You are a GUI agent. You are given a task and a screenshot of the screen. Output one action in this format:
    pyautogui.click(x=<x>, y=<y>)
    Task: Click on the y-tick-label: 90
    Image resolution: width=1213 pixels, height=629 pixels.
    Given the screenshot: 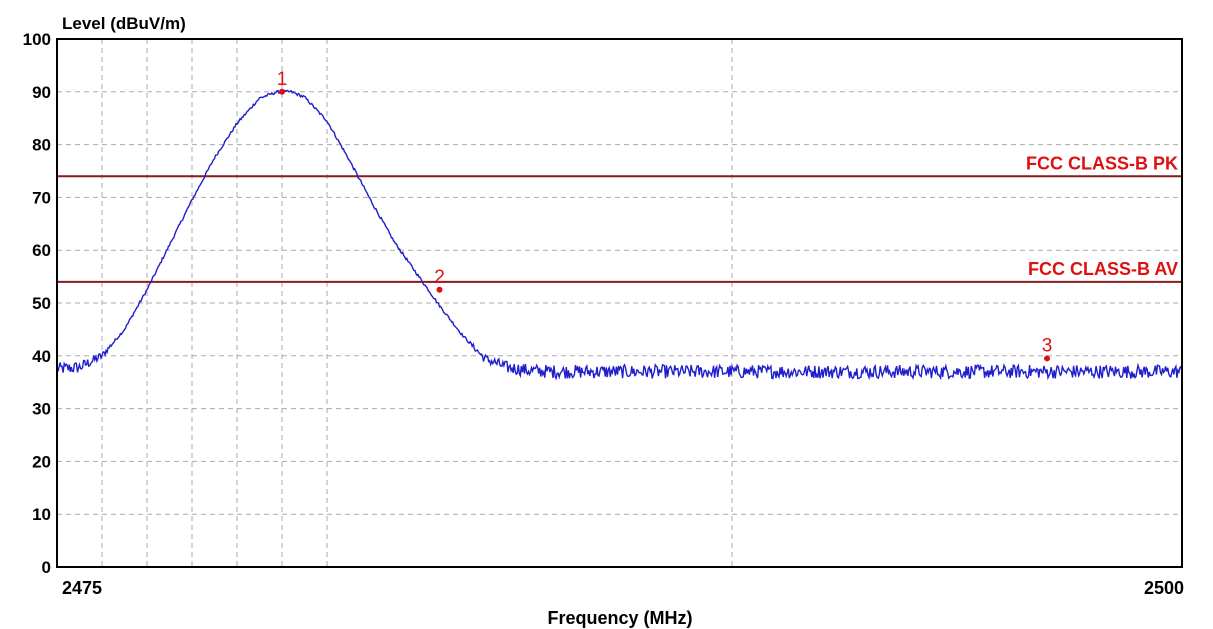 What is the action you would take?
    pyautogui.click(x=41, y=92)
    